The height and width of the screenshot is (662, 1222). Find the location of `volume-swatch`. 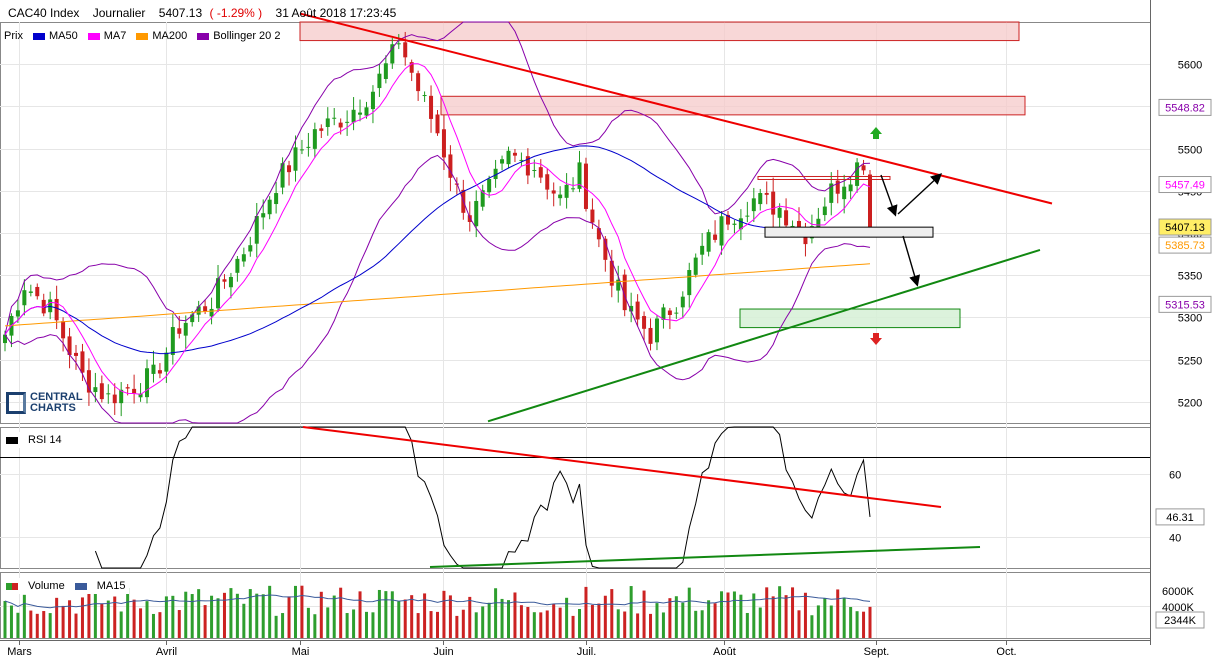

volume-swatch is located at coordinates (12, 586).